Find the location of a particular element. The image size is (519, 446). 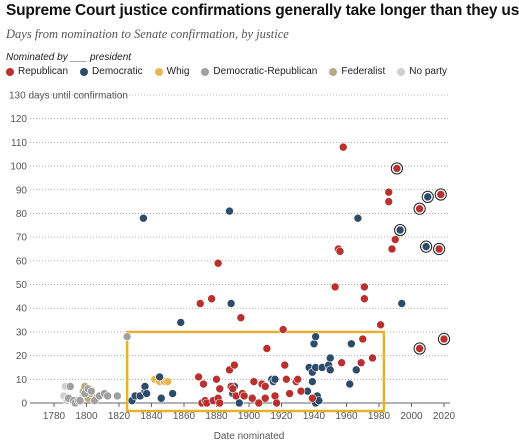

legend-label: Democratic-Republican is located at coordinates (265, 71).